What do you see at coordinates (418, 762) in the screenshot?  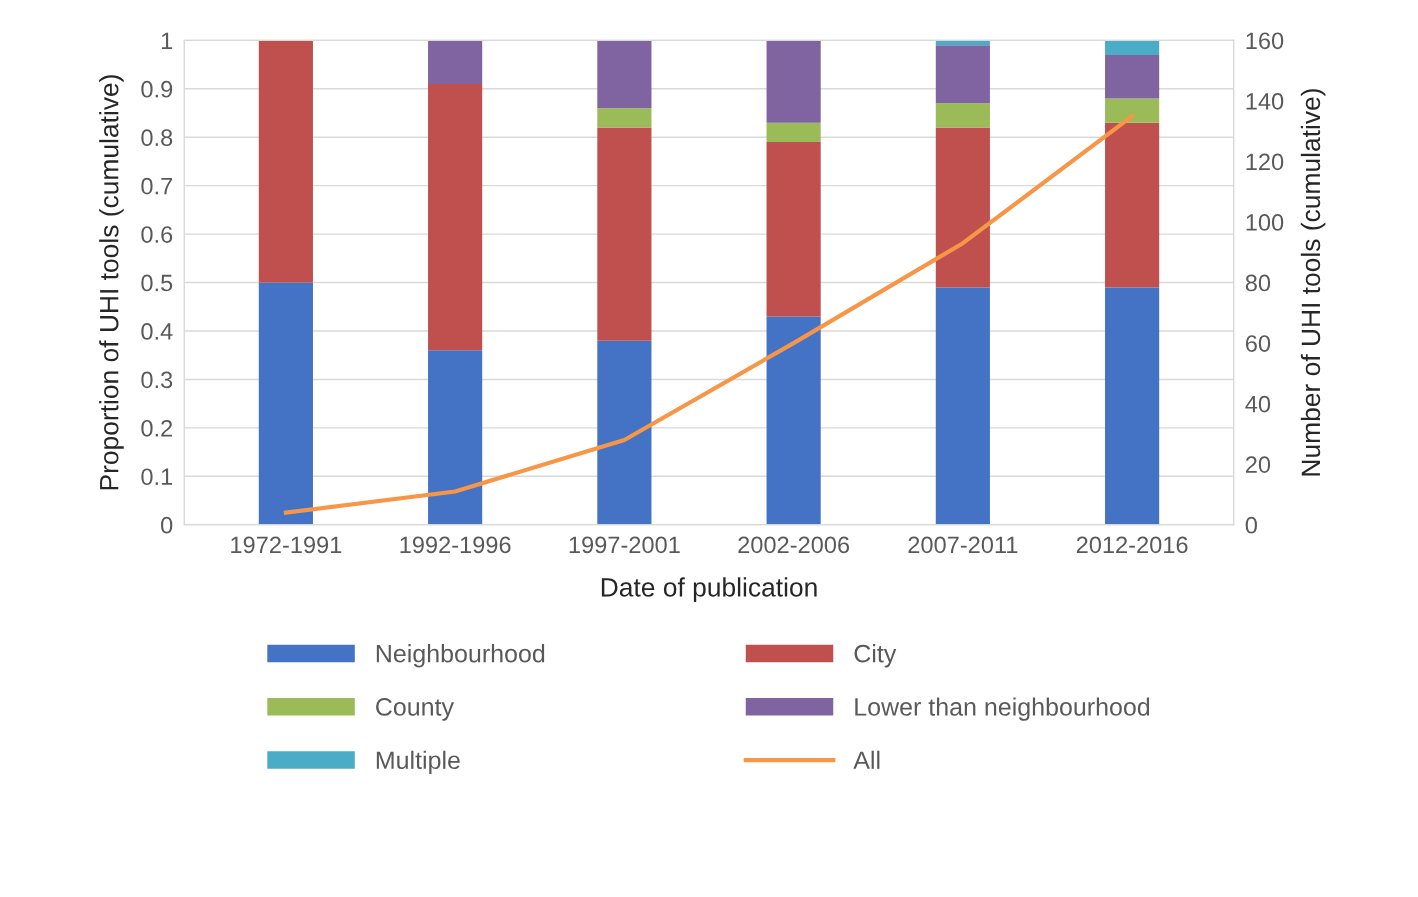 I see `legend-label: Multiple` at bounding box center [418, 762].